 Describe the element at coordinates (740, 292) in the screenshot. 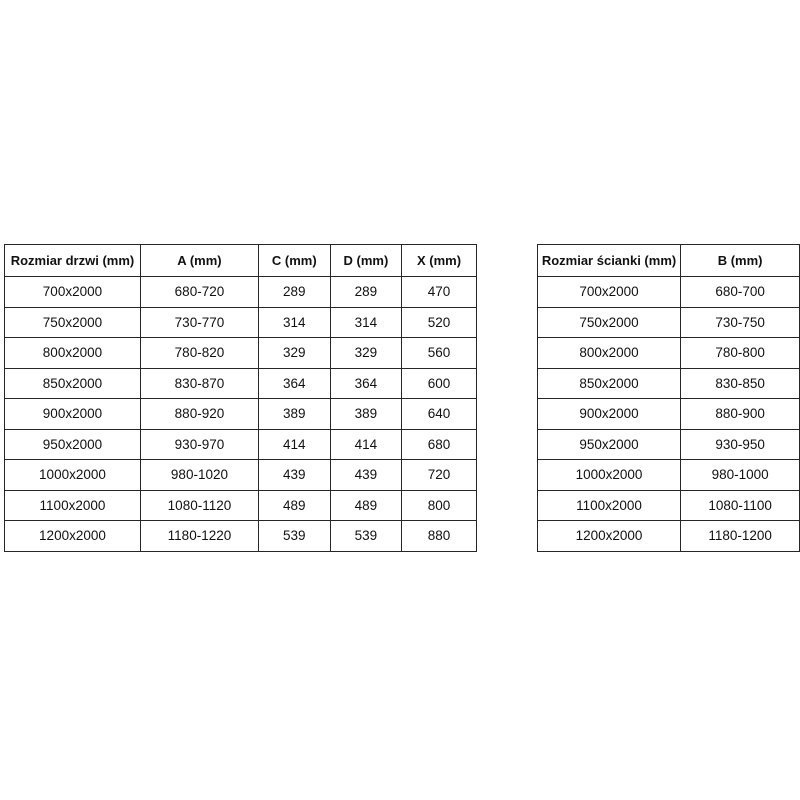

I see `table-cell: 680-700` at that location.